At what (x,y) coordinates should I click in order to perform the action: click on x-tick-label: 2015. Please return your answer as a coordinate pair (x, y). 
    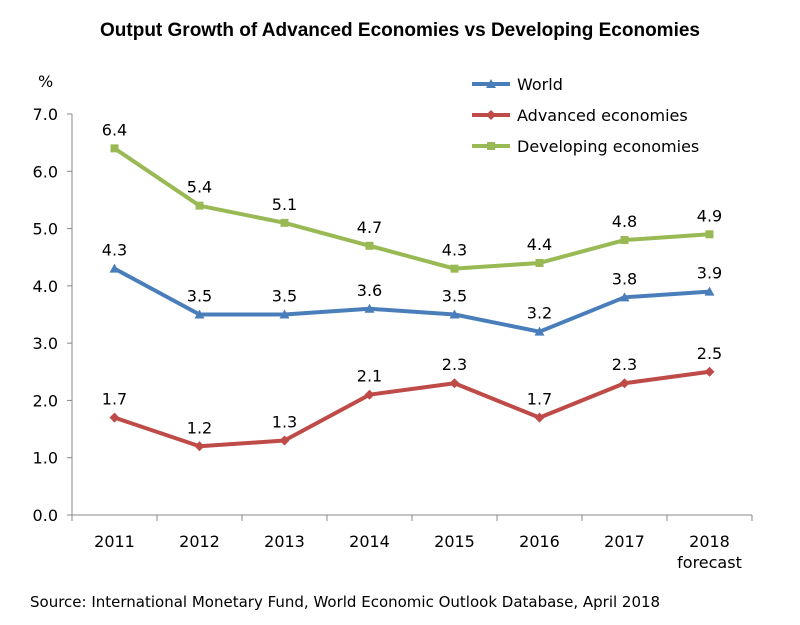
    Looking at the image, I should click on (454, 541).